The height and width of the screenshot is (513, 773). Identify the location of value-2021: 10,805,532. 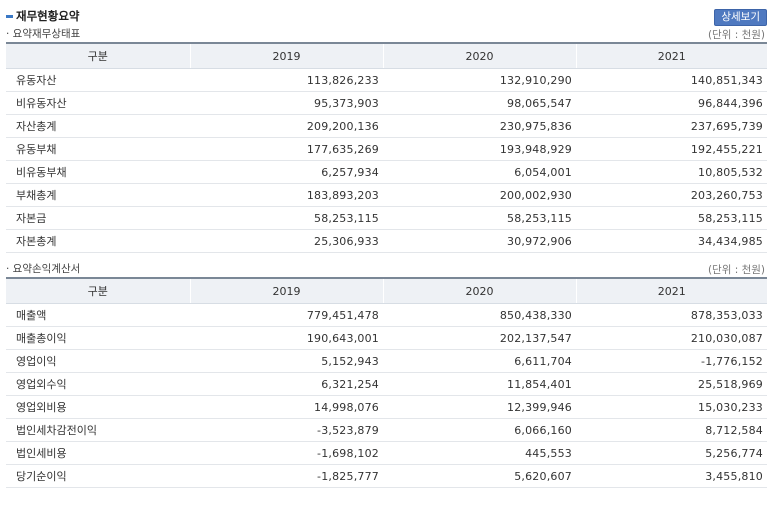
(671, 172).